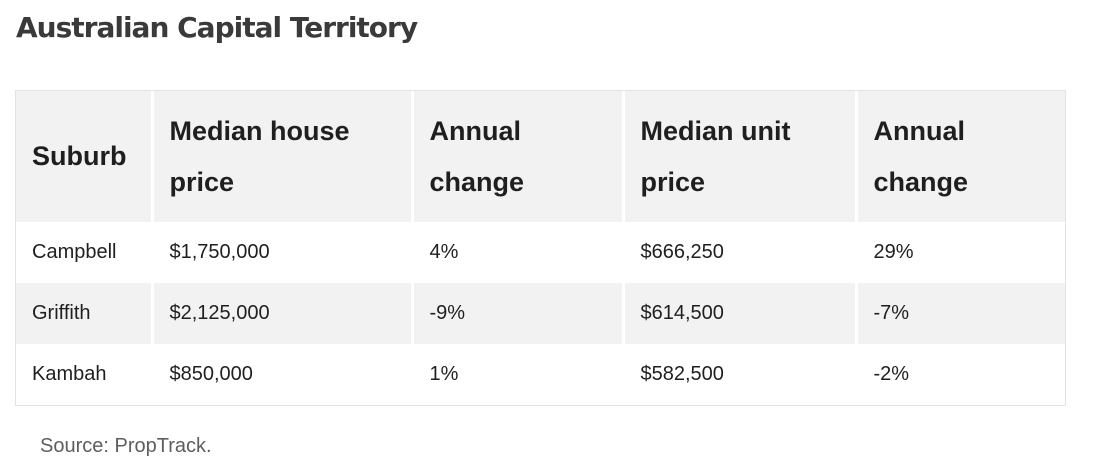 This screenshot has width=1094, height=472. I want to click on header-median-unit-price: Median unit price, so click(740, 156).